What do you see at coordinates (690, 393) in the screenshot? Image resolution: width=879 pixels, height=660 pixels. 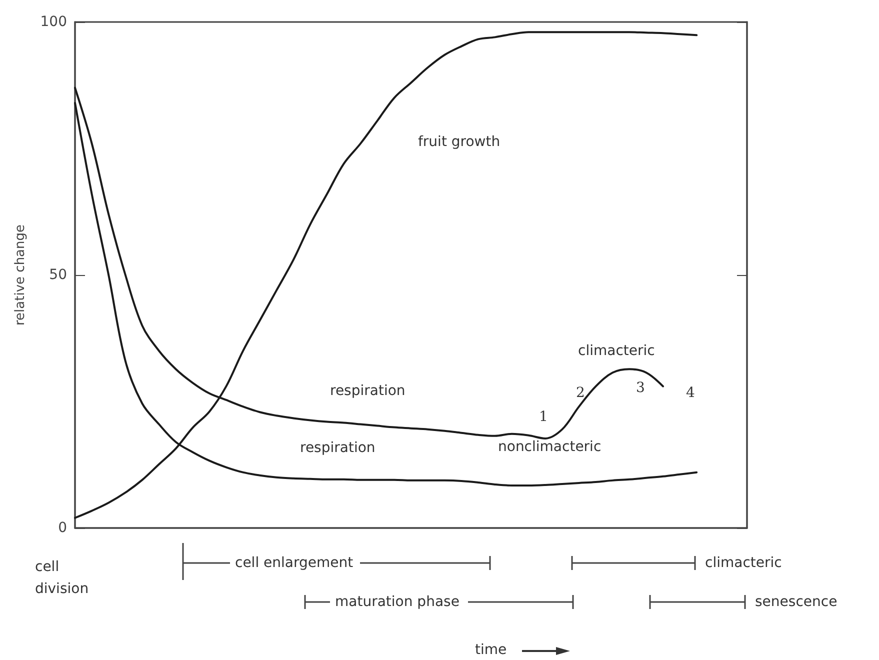 I see `annotation: 4` at bounding box center [690, 393].